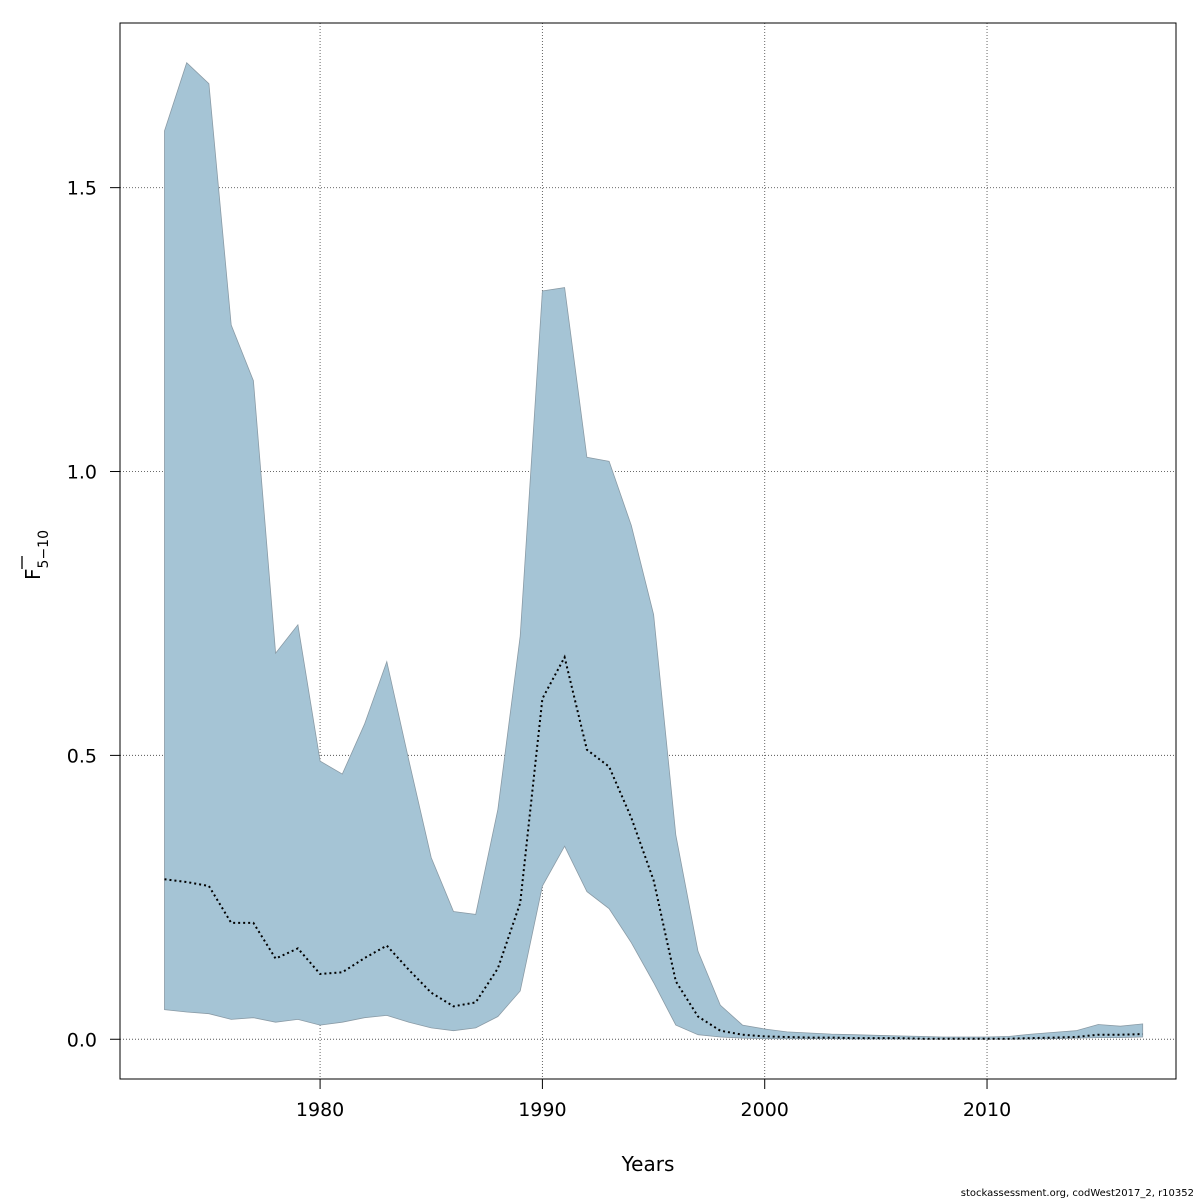  What do you see at coordinates (33, 574) in the screenshot?
I see `y-axis-title-main: F` at bounding box center [33, 574].